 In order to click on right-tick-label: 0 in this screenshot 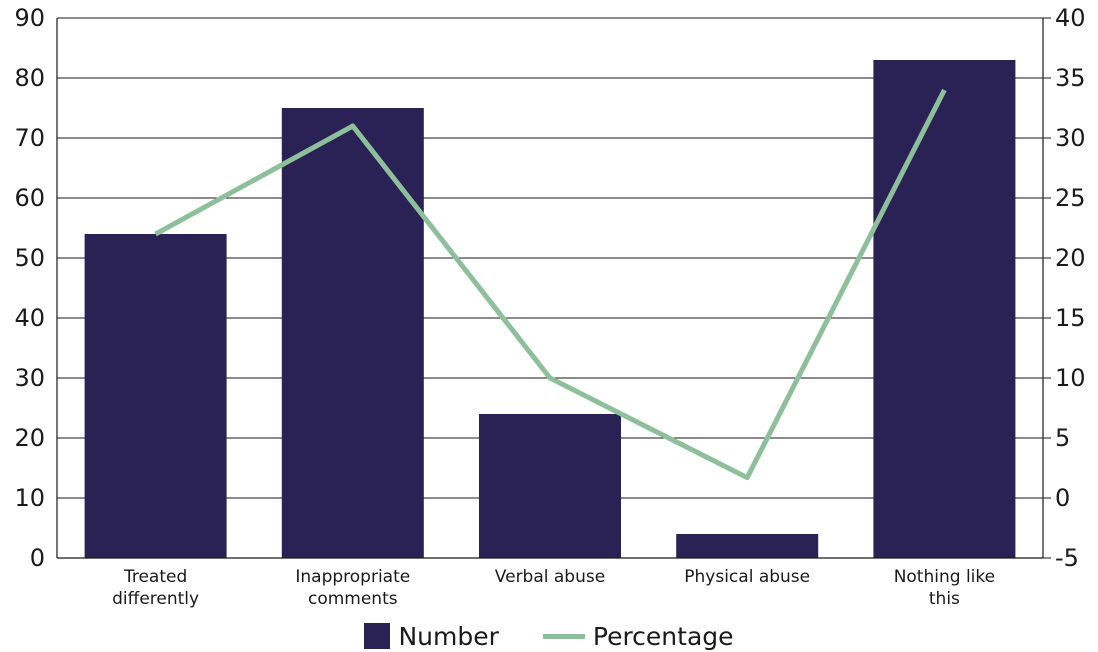, I will do `click(1062, 498)`.